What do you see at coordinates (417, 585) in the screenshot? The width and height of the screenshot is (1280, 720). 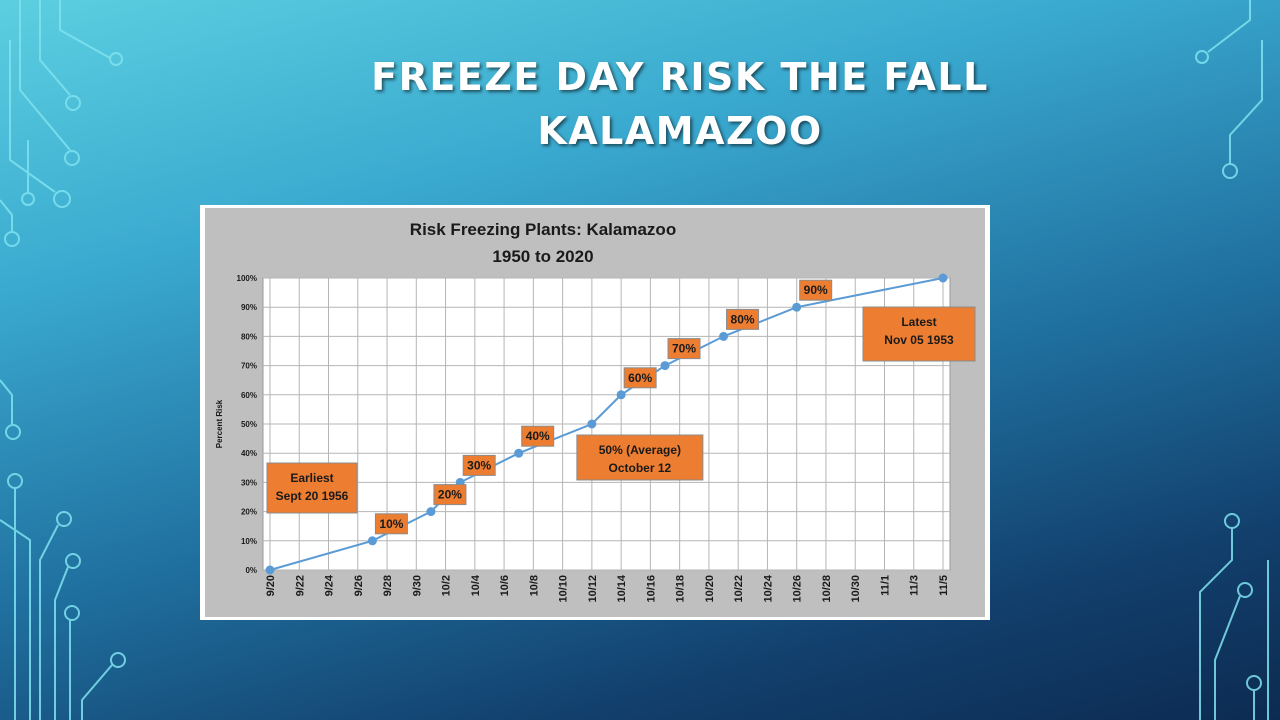 I see `x-tick-label: 9/30` at bounding box center [417, 585].